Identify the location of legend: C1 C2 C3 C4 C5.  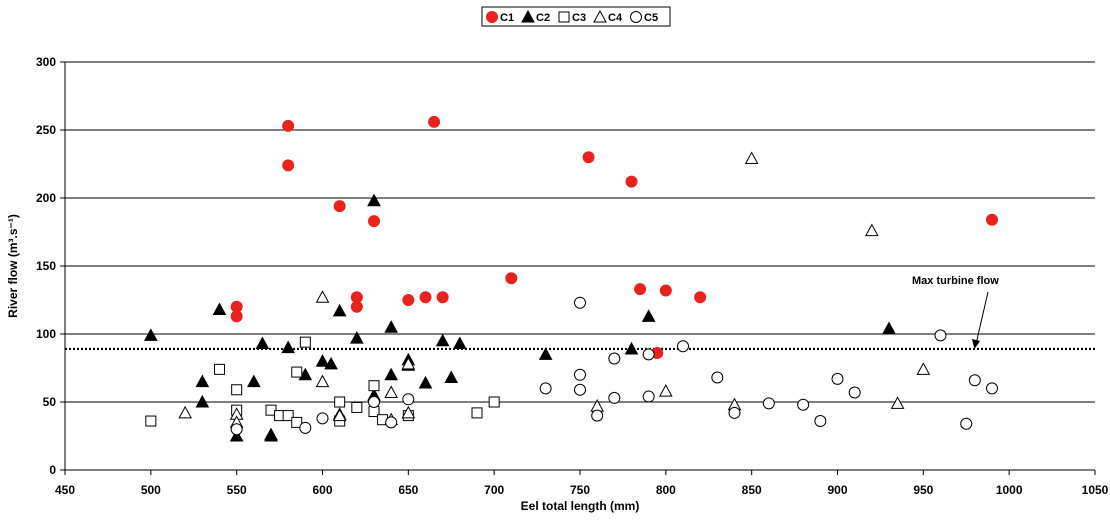
(576, 16).